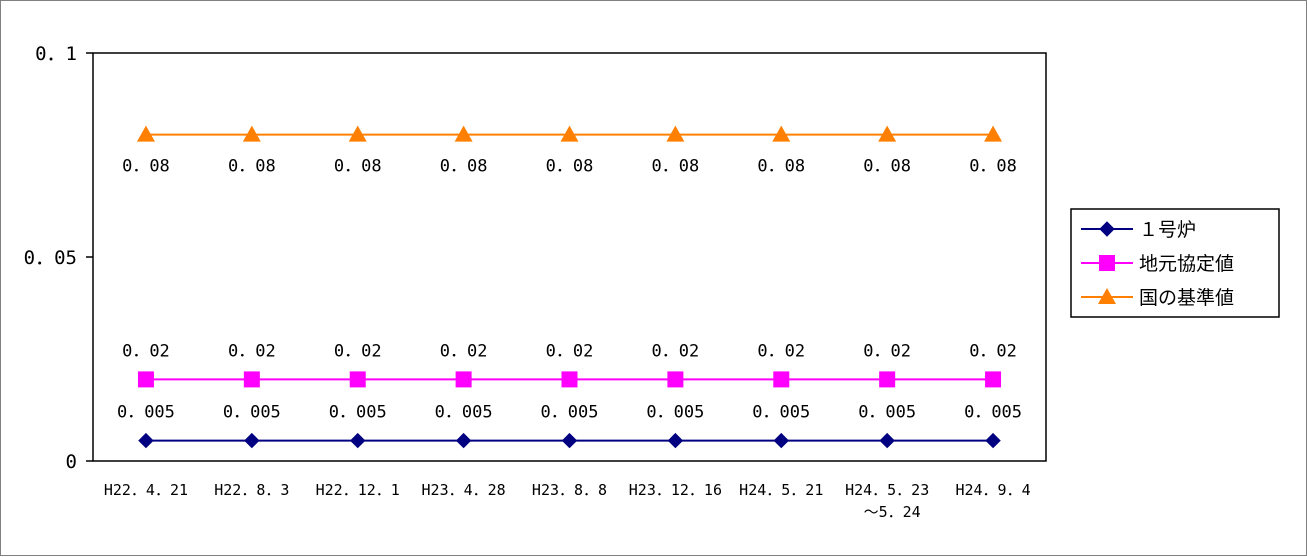 This screenshot has height=557, width=1307. I want to click on x-tick-label: H23．12．16, so click(675, 490).